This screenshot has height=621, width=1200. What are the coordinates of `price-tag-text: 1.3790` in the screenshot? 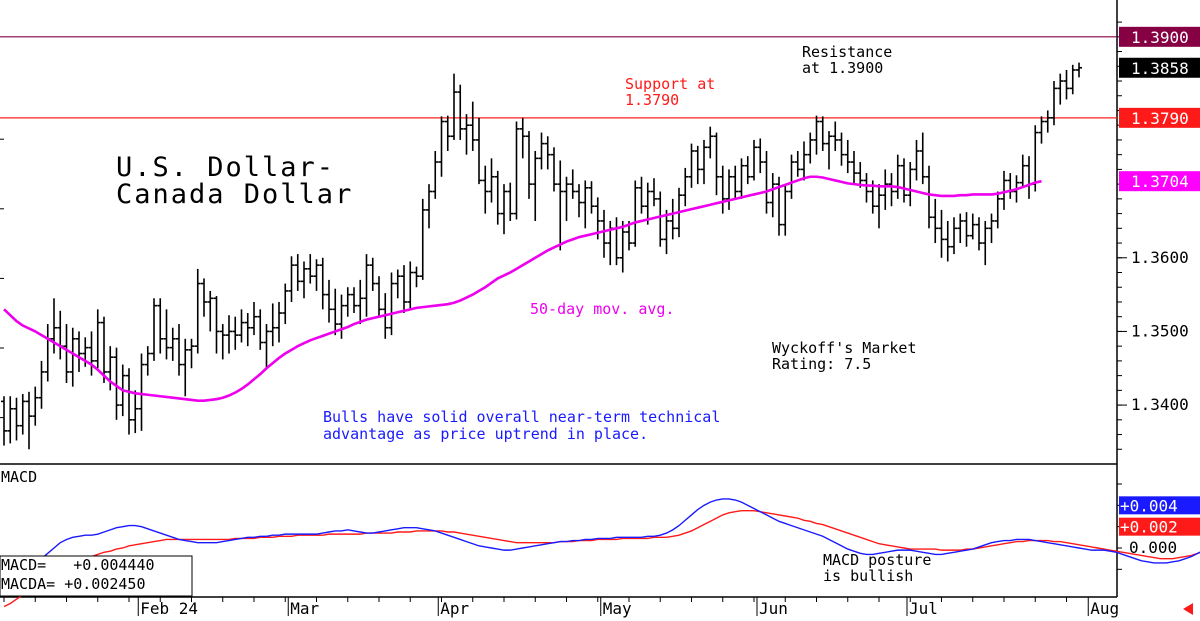 It's located at (1160, 118).